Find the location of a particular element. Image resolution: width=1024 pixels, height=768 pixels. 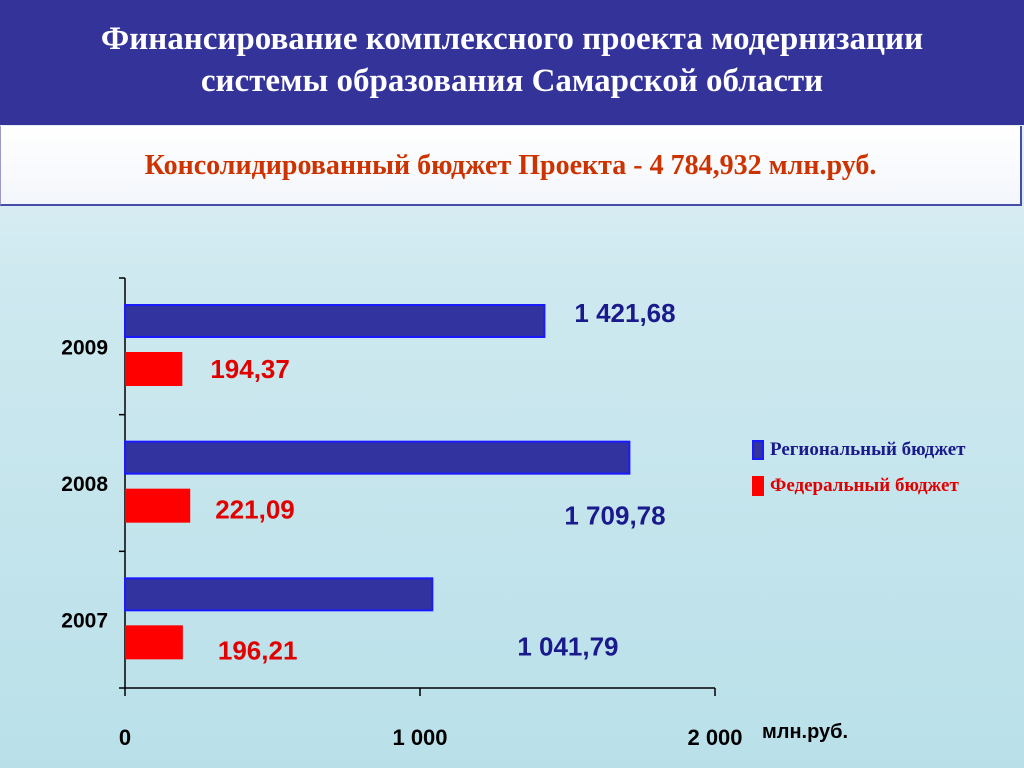

data-label-federal: 194,37 is located at coordinates (250, 369).